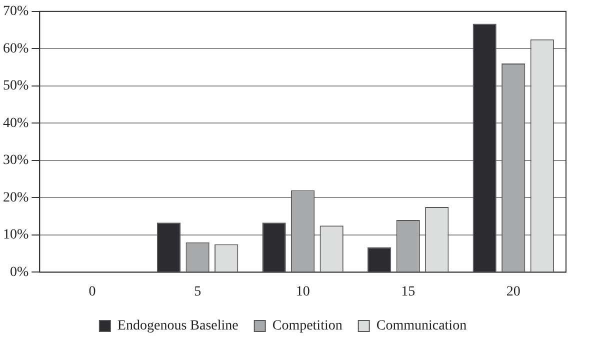 This screenshot has height=343, width=590. Describe the element at coordinates (15, 198) in the screenshot. I see `y-tick-label: 20%` at that location.